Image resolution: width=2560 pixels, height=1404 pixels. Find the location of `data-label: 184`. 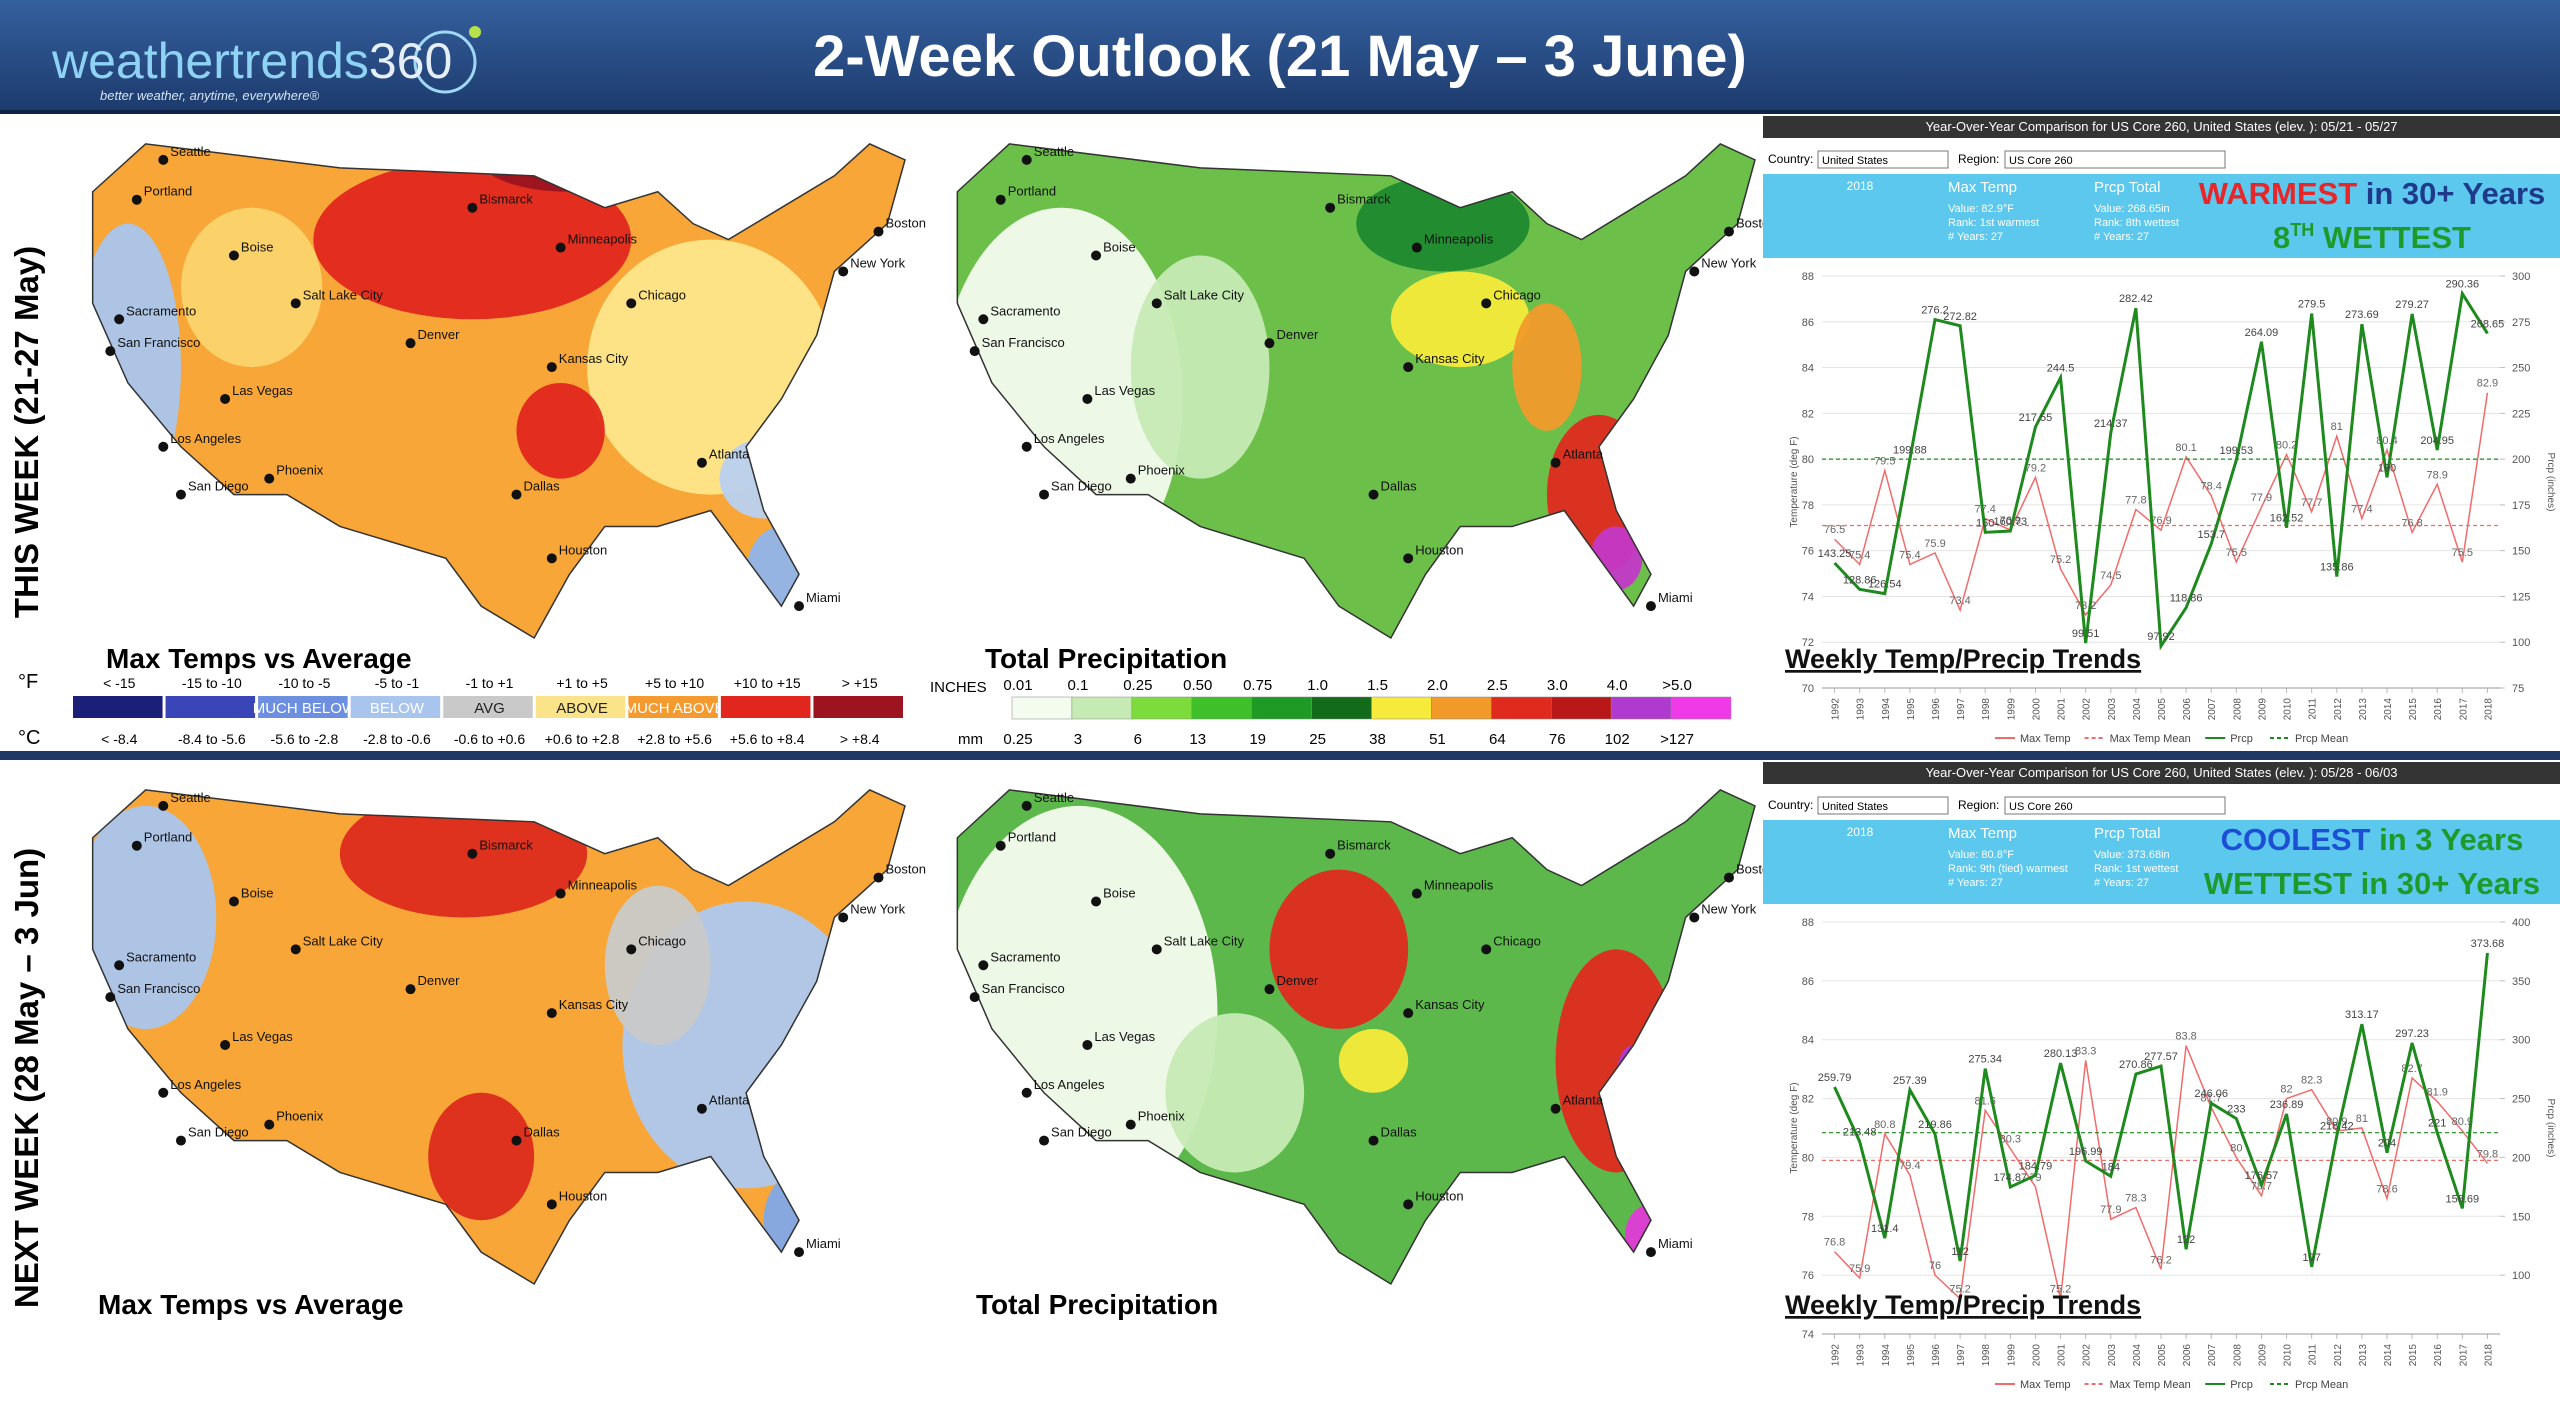

data-label: 184 is located at coordinates (2111, 1167).